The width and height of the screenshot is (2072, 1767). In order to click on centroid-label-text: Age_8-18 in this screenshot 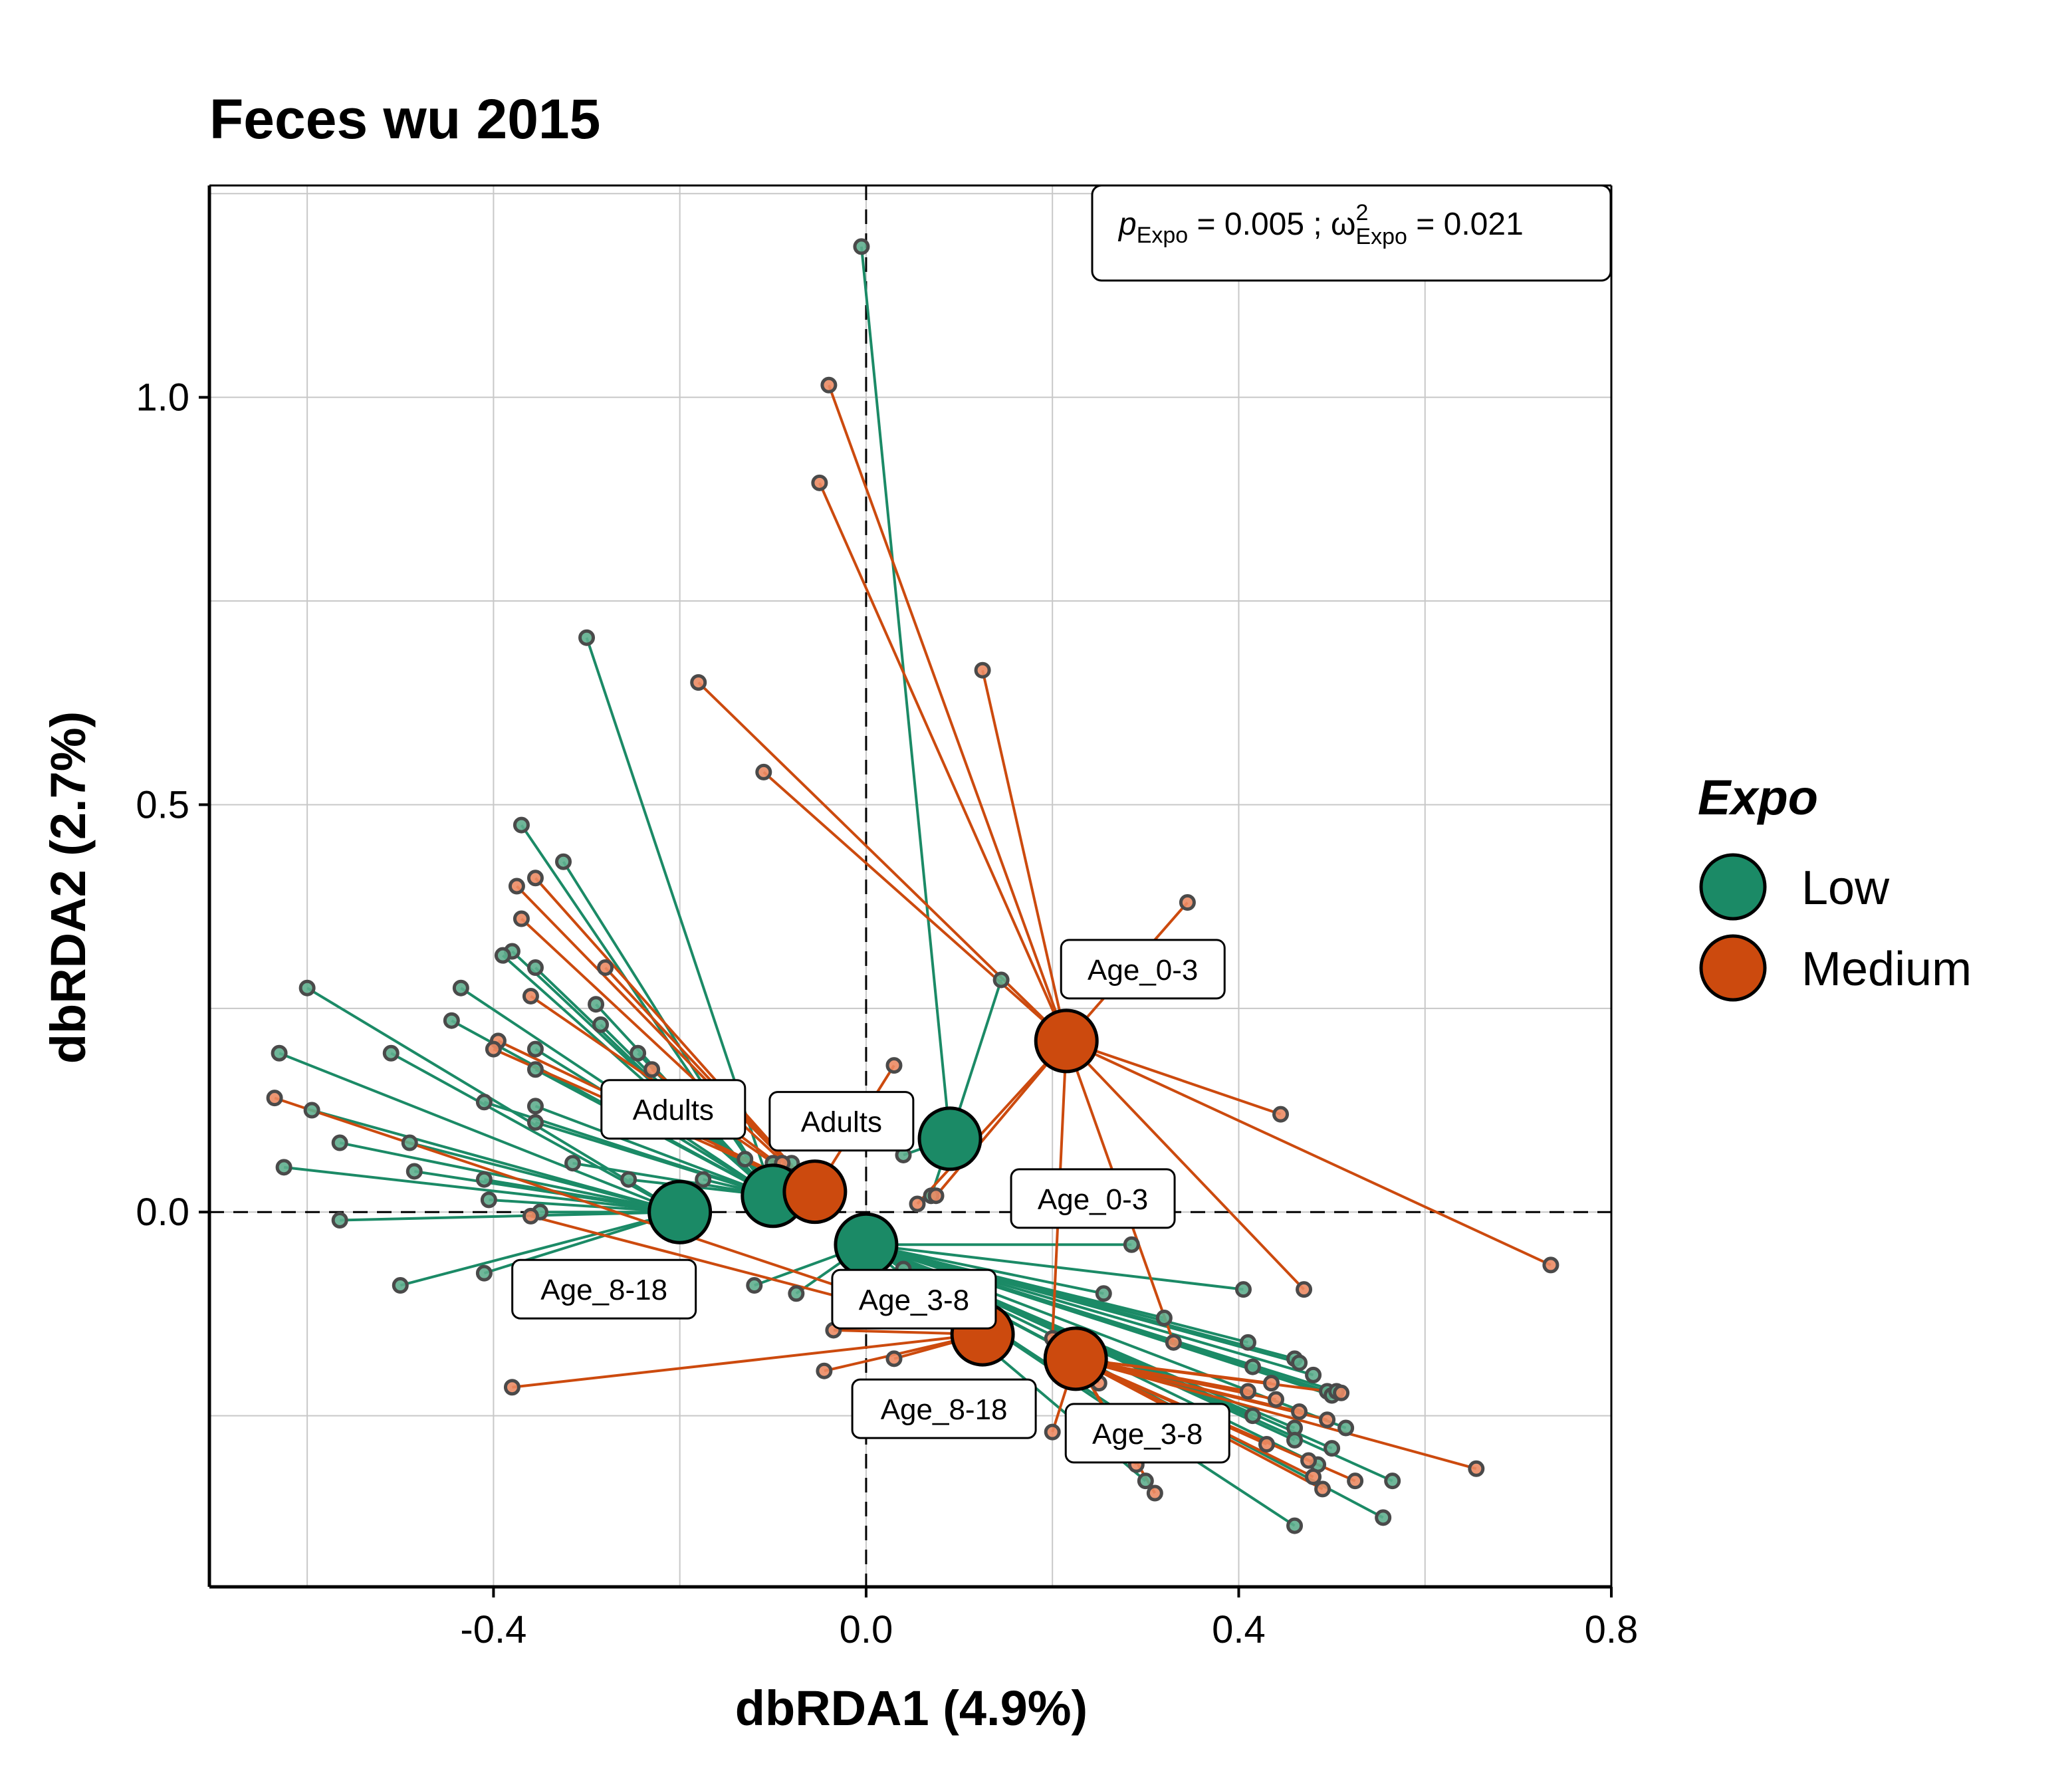, I will do `click(603, 1290)`.